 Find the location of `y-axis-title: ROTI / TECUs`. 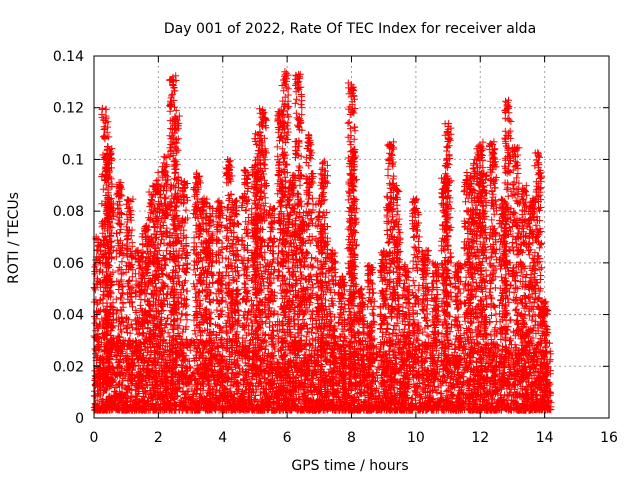

y-axis-title: ROTI / TECUs is located at coordinates (14, 238).